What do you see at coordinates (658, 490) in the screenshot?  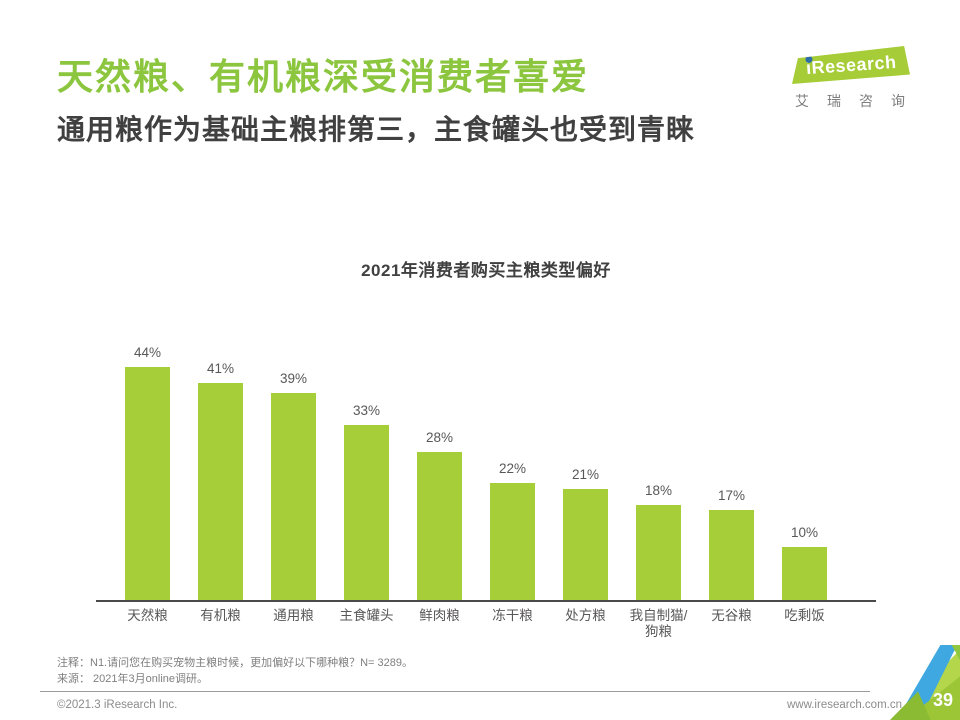 I see `bar-value-label: 18%` at bounding box center [658, 490].